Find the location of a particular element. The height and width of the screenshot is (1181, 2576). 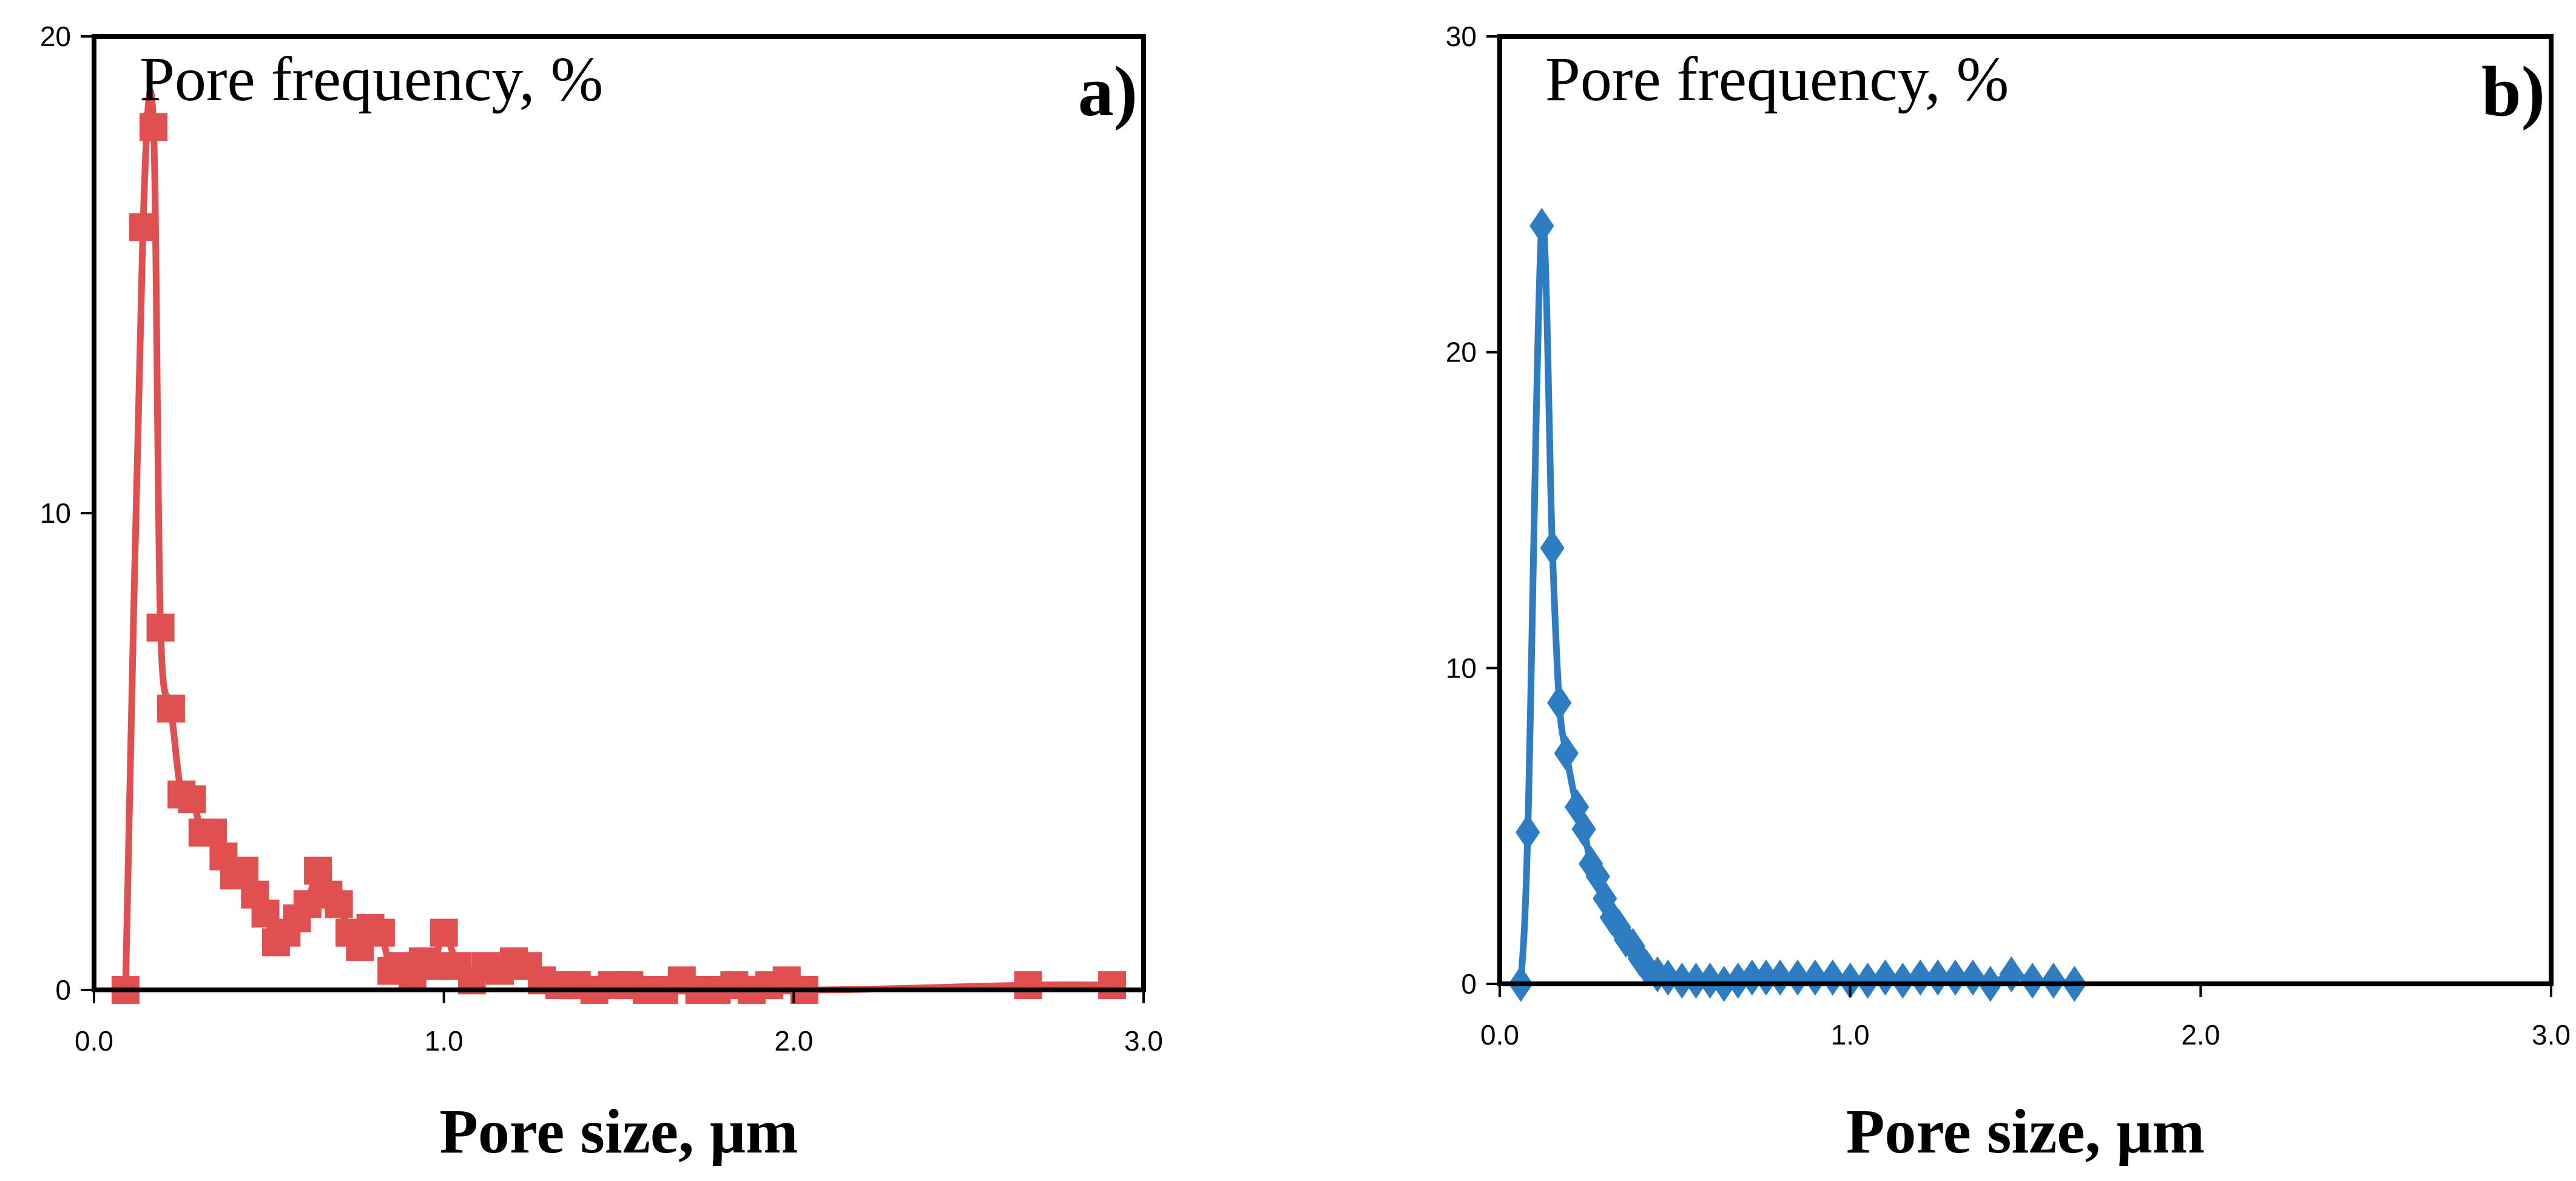

panel-b-x-tick-label: 2.0 is located at coordinates (2200, 1035).